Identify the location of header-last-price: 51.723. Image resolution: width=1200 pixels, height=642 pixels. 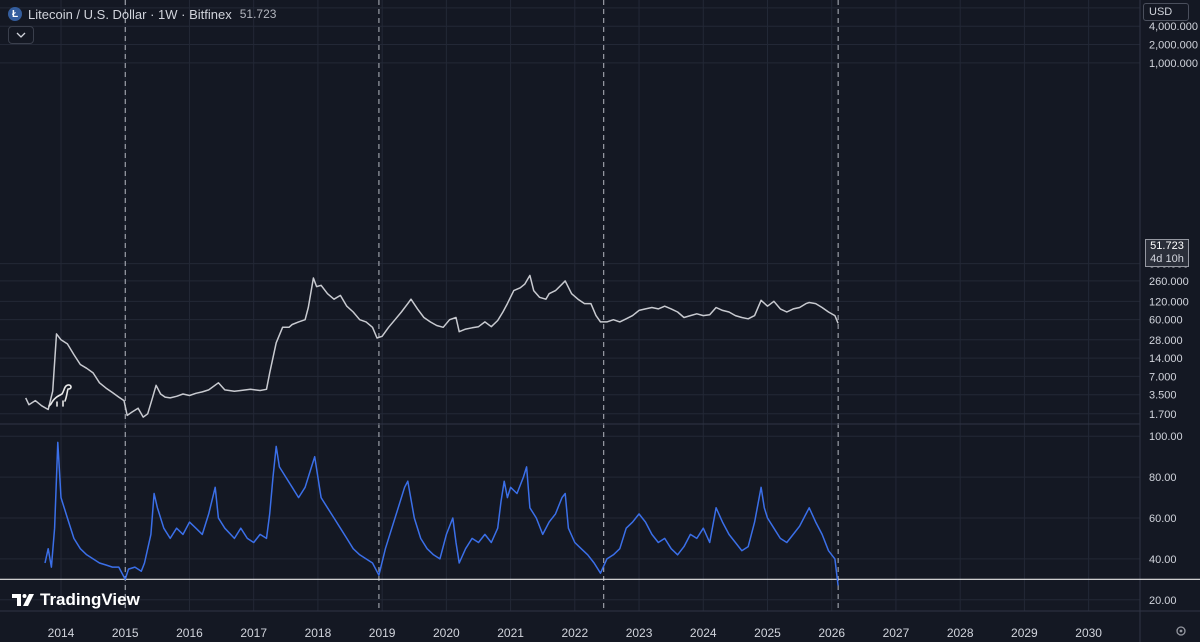
(258, 14).